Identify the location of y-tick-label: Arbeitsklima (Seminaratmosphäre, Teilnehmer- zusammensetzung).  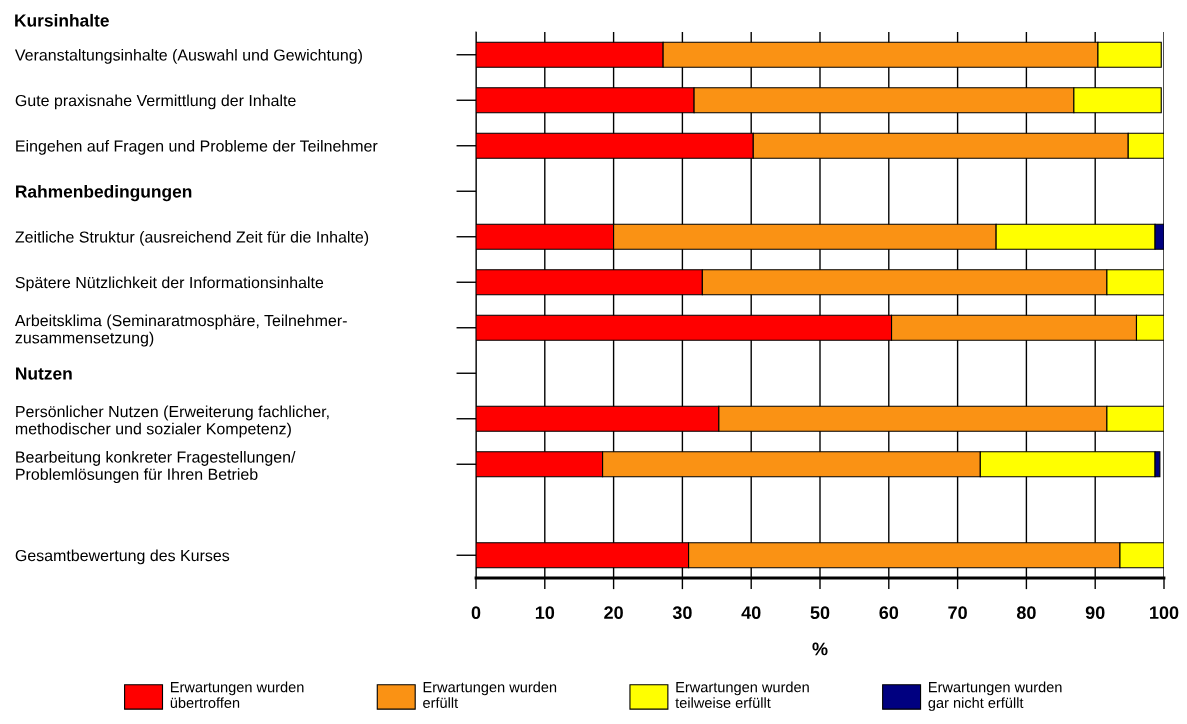
(180, 330).